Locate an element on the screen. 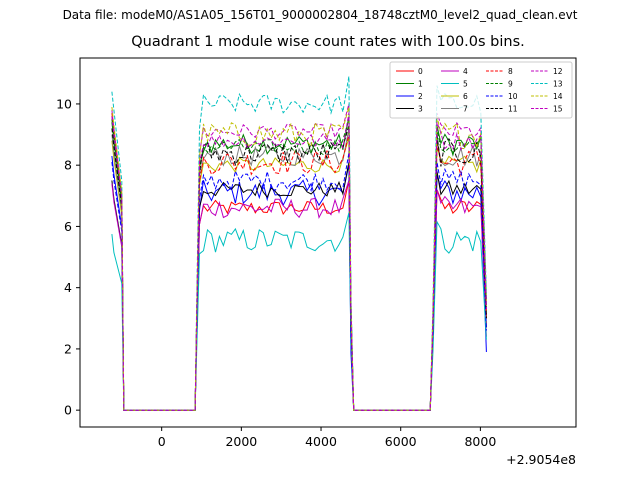  legend-label-4: 4 is located at coordinates (465, 71).